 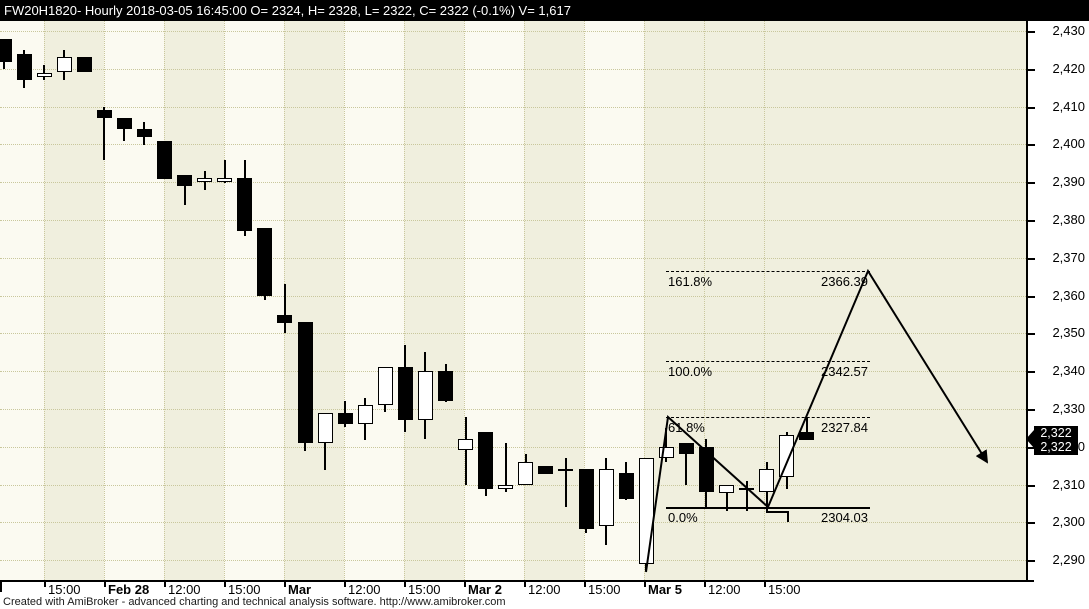 I want to click on price-tick-label: 2,340, so click(x=1068, y=370).